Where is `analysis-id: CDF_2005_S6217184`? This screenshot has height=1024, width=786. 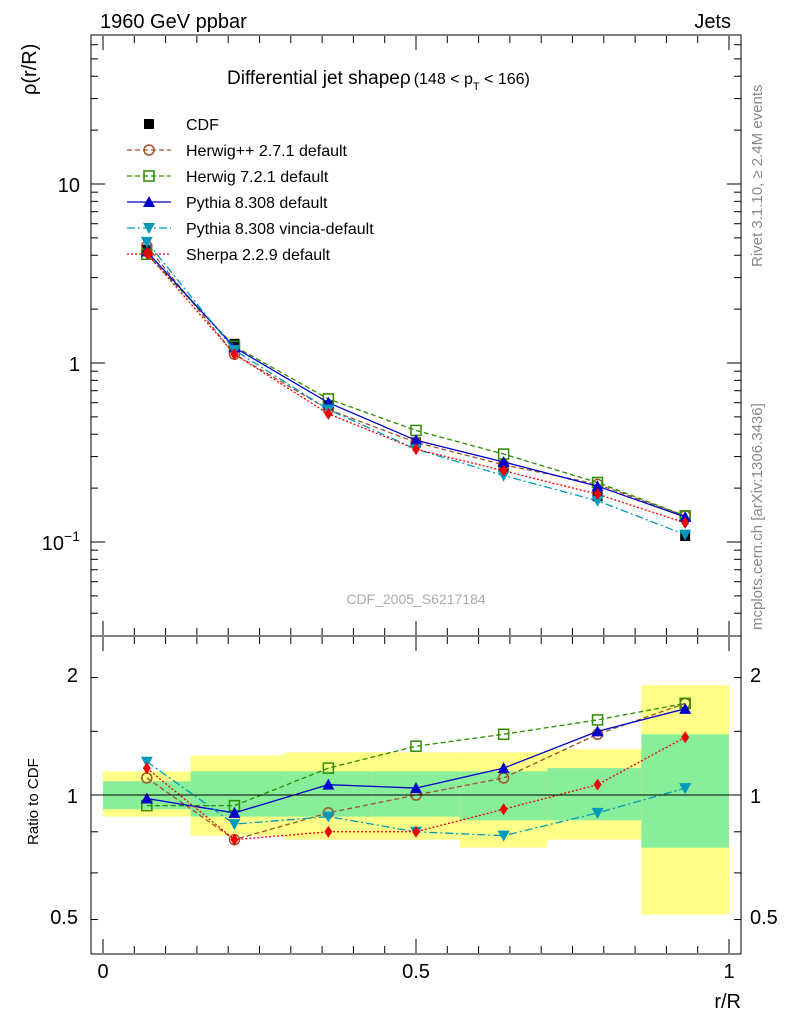 analysis-id: CDF_2005_S6217184 is located at coordinates (416, 599).